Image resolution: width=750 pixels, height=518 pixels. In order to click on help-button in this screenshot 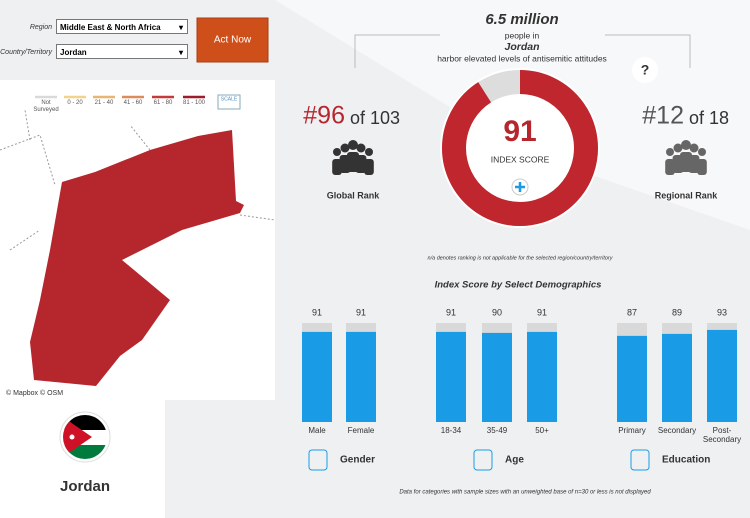, I will do `click(645, 70)`.